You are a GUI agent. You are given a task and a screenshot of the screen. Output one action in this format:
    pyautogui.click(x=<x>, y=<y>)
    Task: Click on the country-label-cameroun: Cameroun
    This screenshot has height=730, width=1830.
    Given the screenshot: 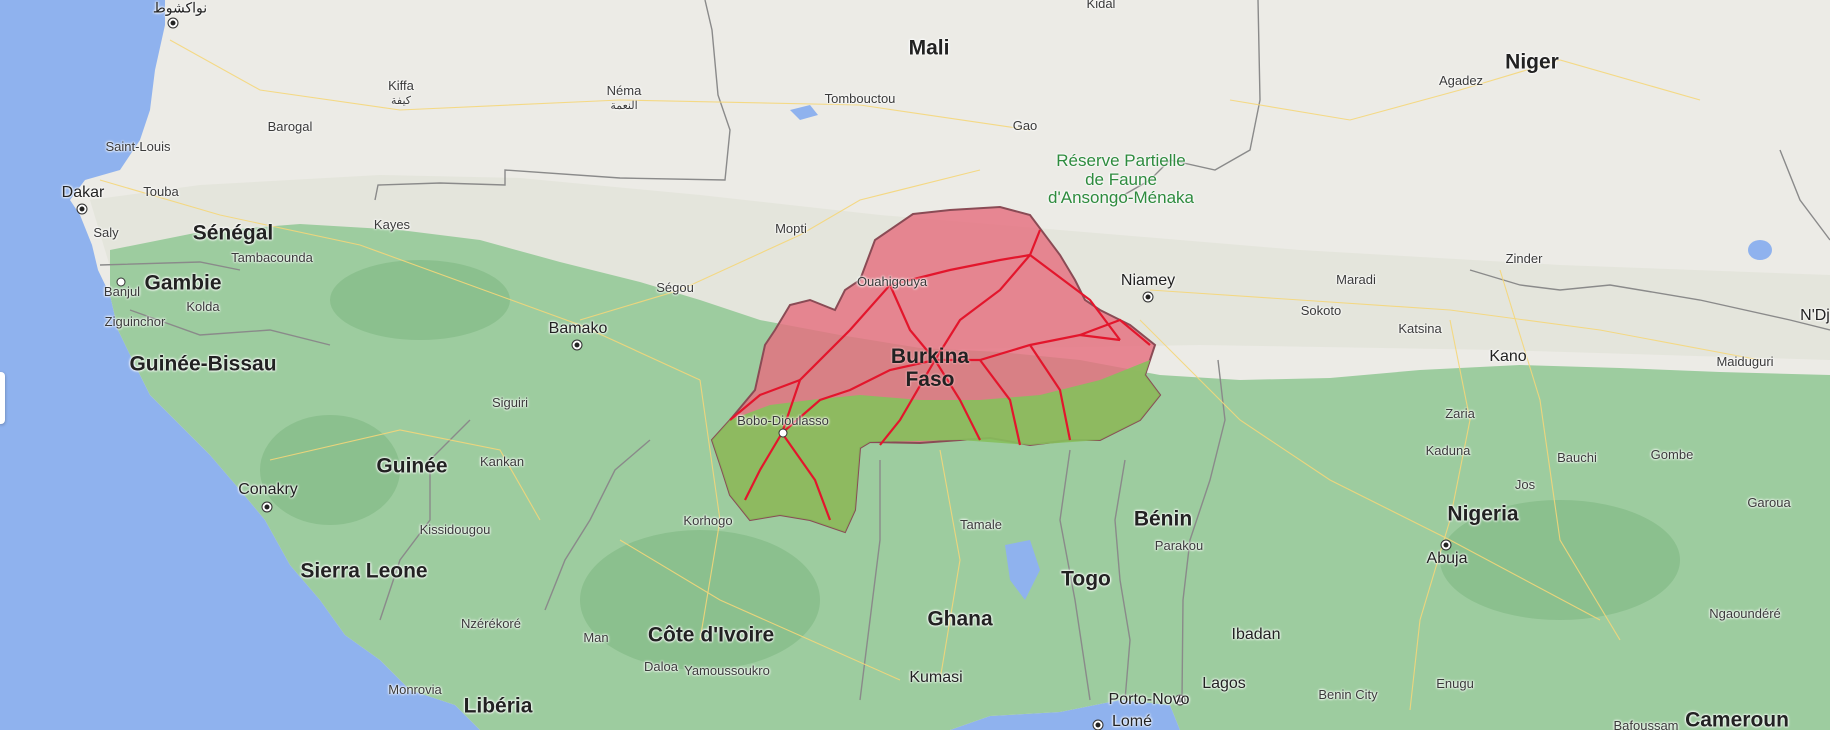 What is the action you would take?
    pyautogui.click(x=1737, y=719)
    